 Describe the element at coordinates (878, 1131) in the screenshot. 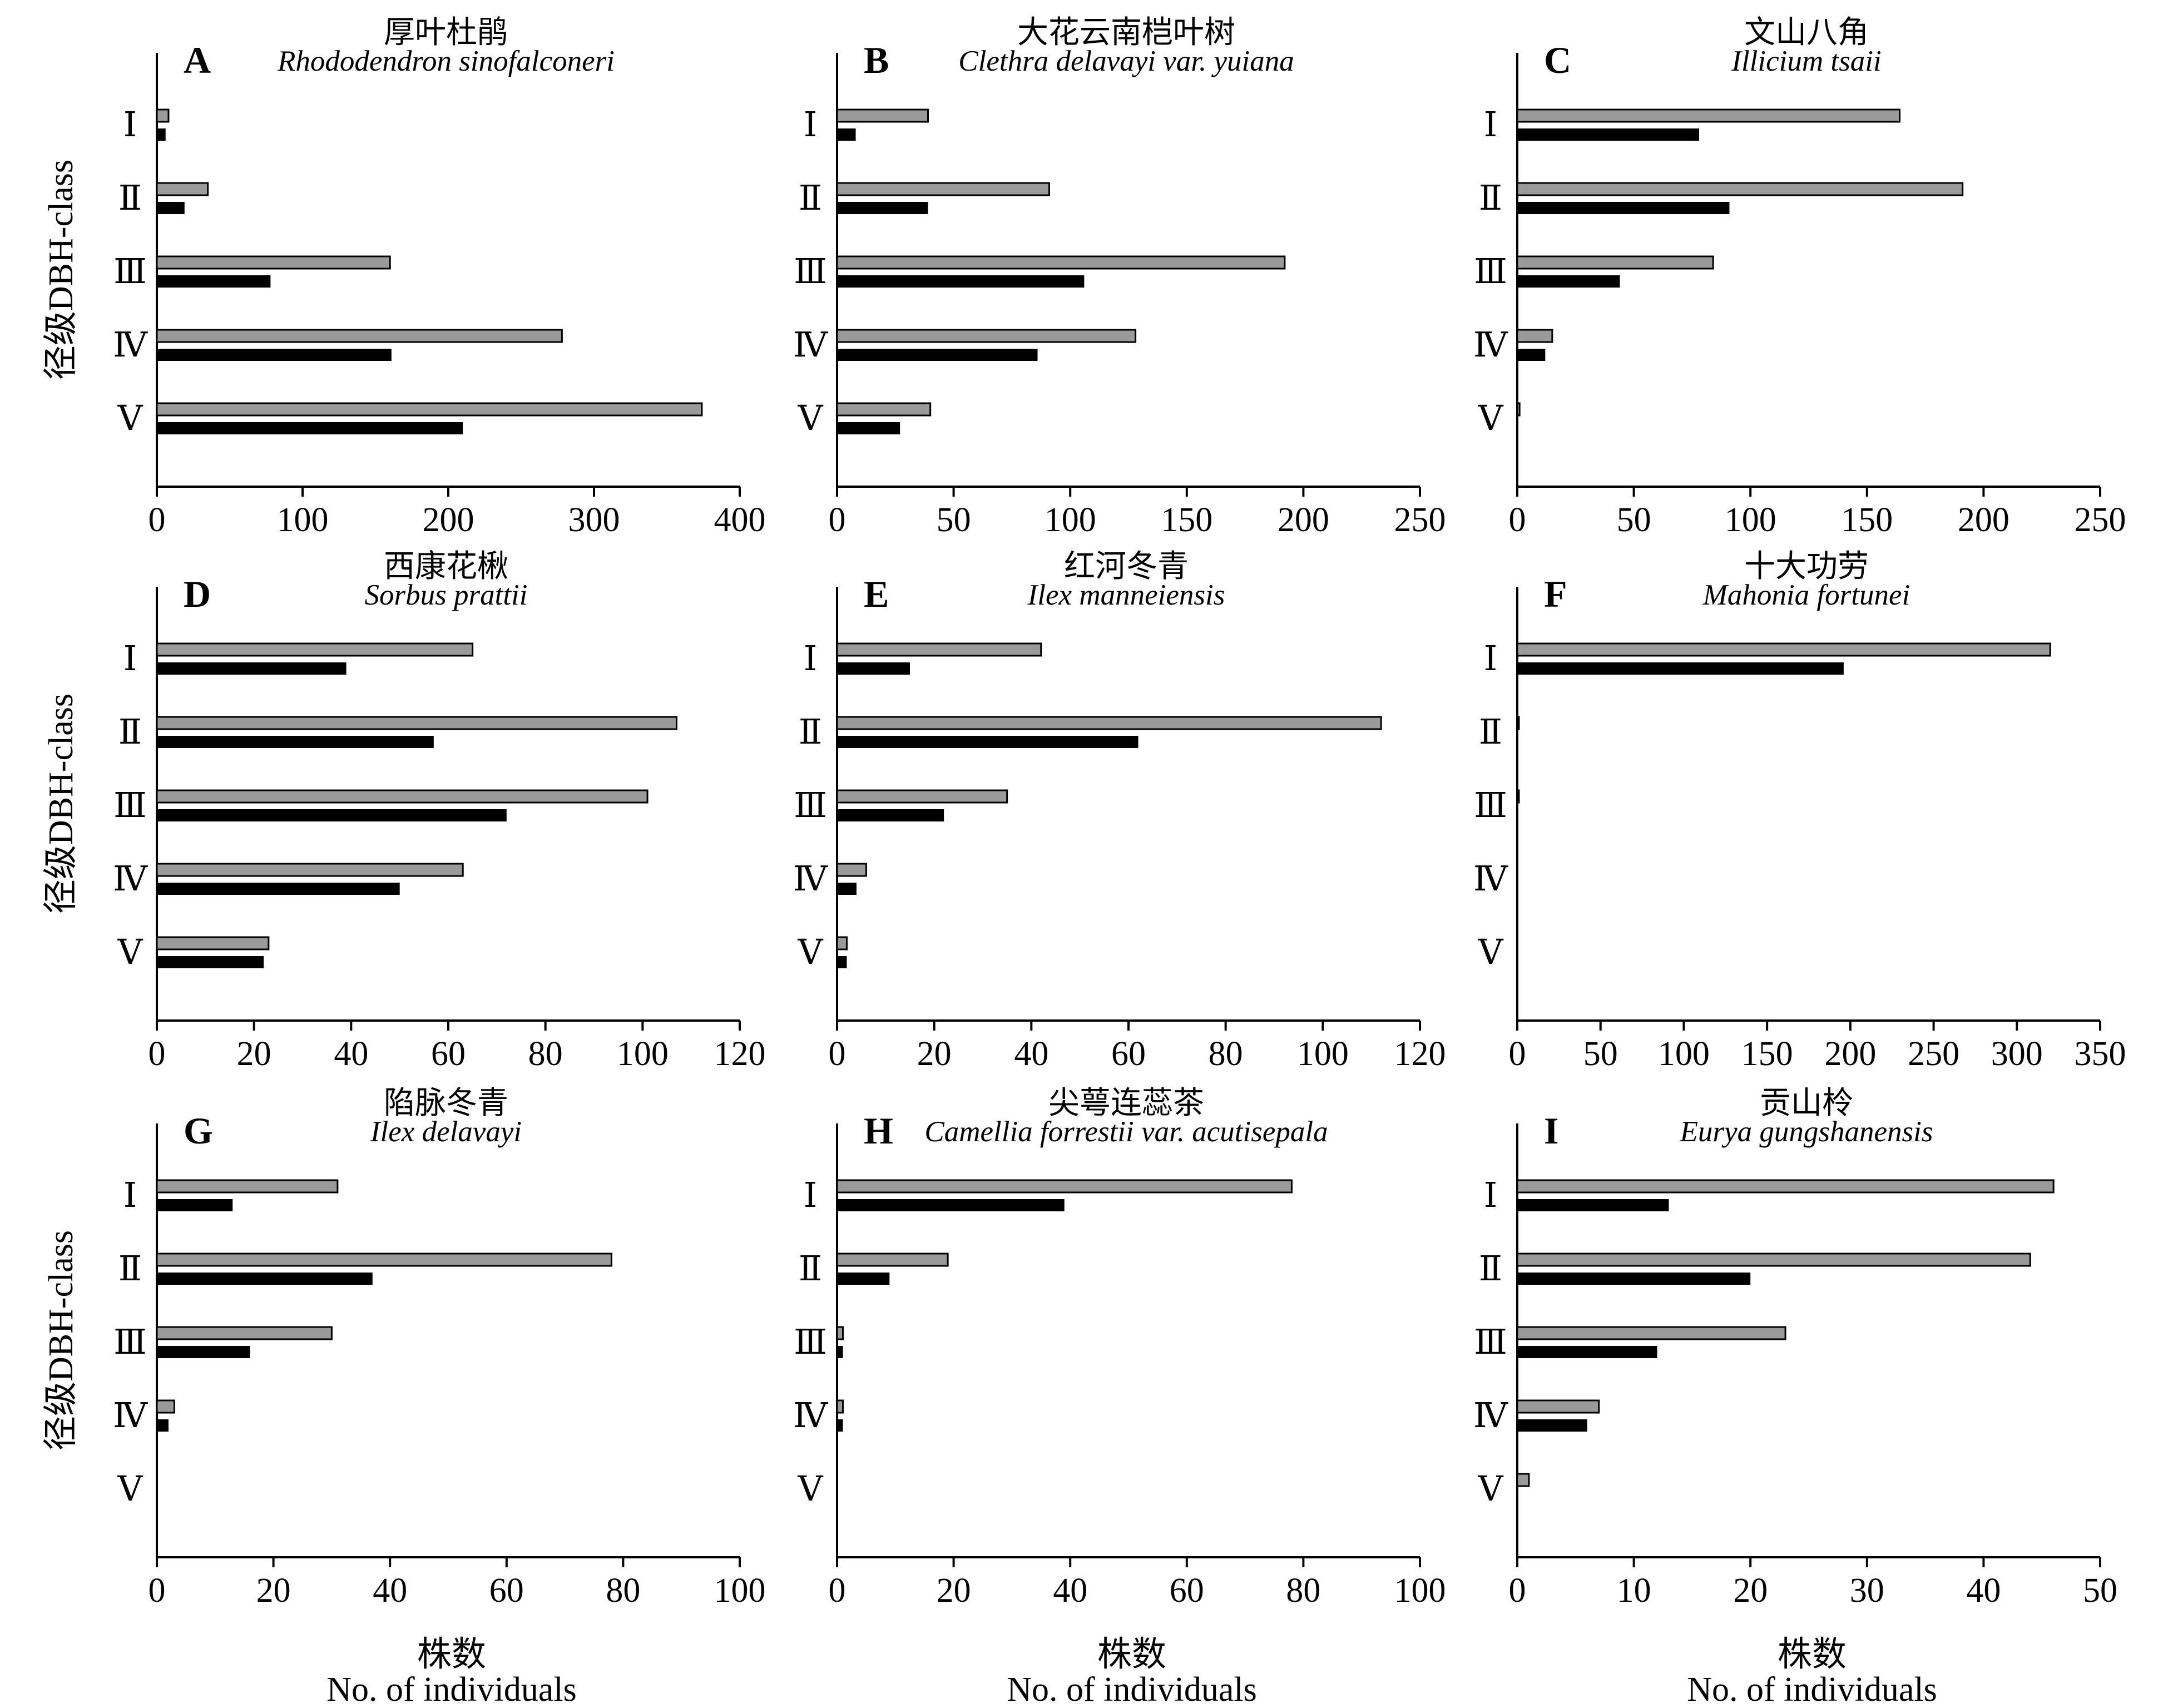

I see `panel-letter: H` at that location.